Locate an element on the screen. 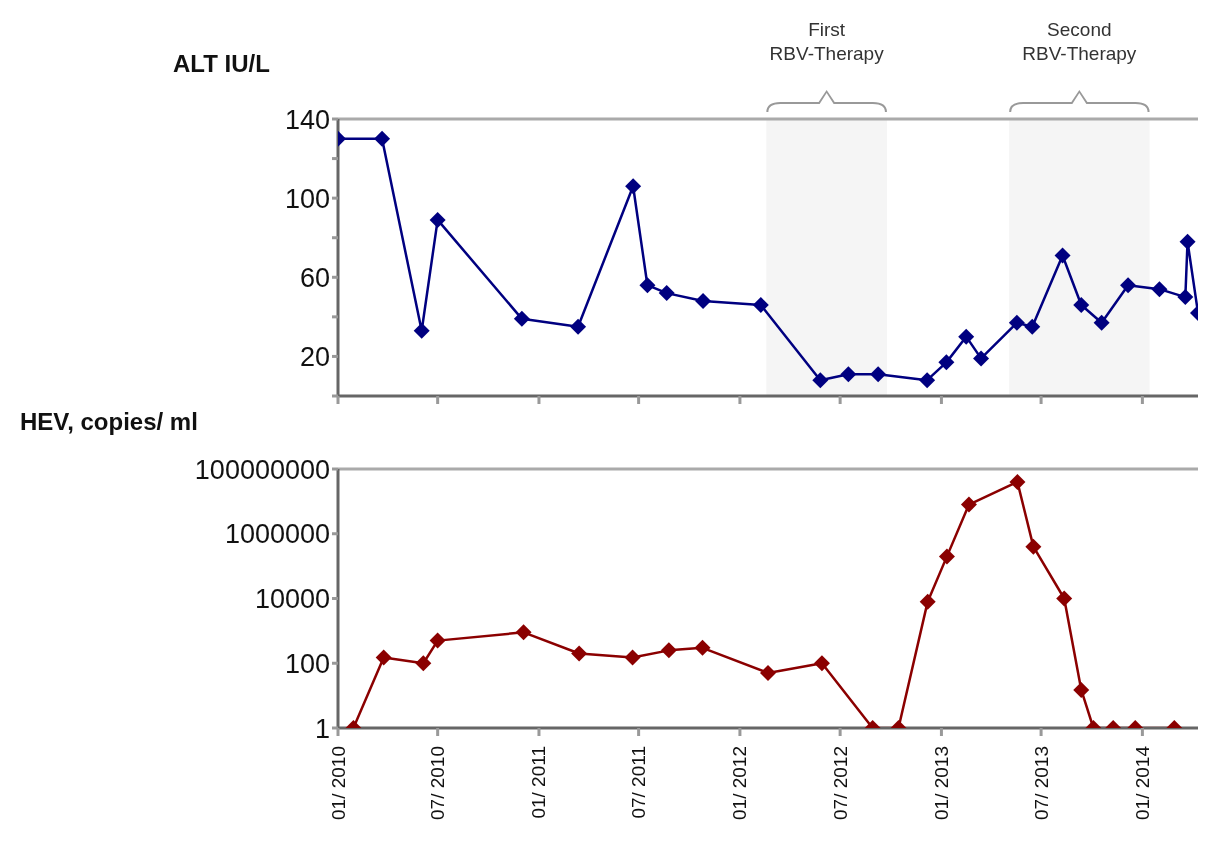 The width and height of the screenshot is (1207, 865). x-tick-label: 01/ 2013 is located at coordinates (941, 783).